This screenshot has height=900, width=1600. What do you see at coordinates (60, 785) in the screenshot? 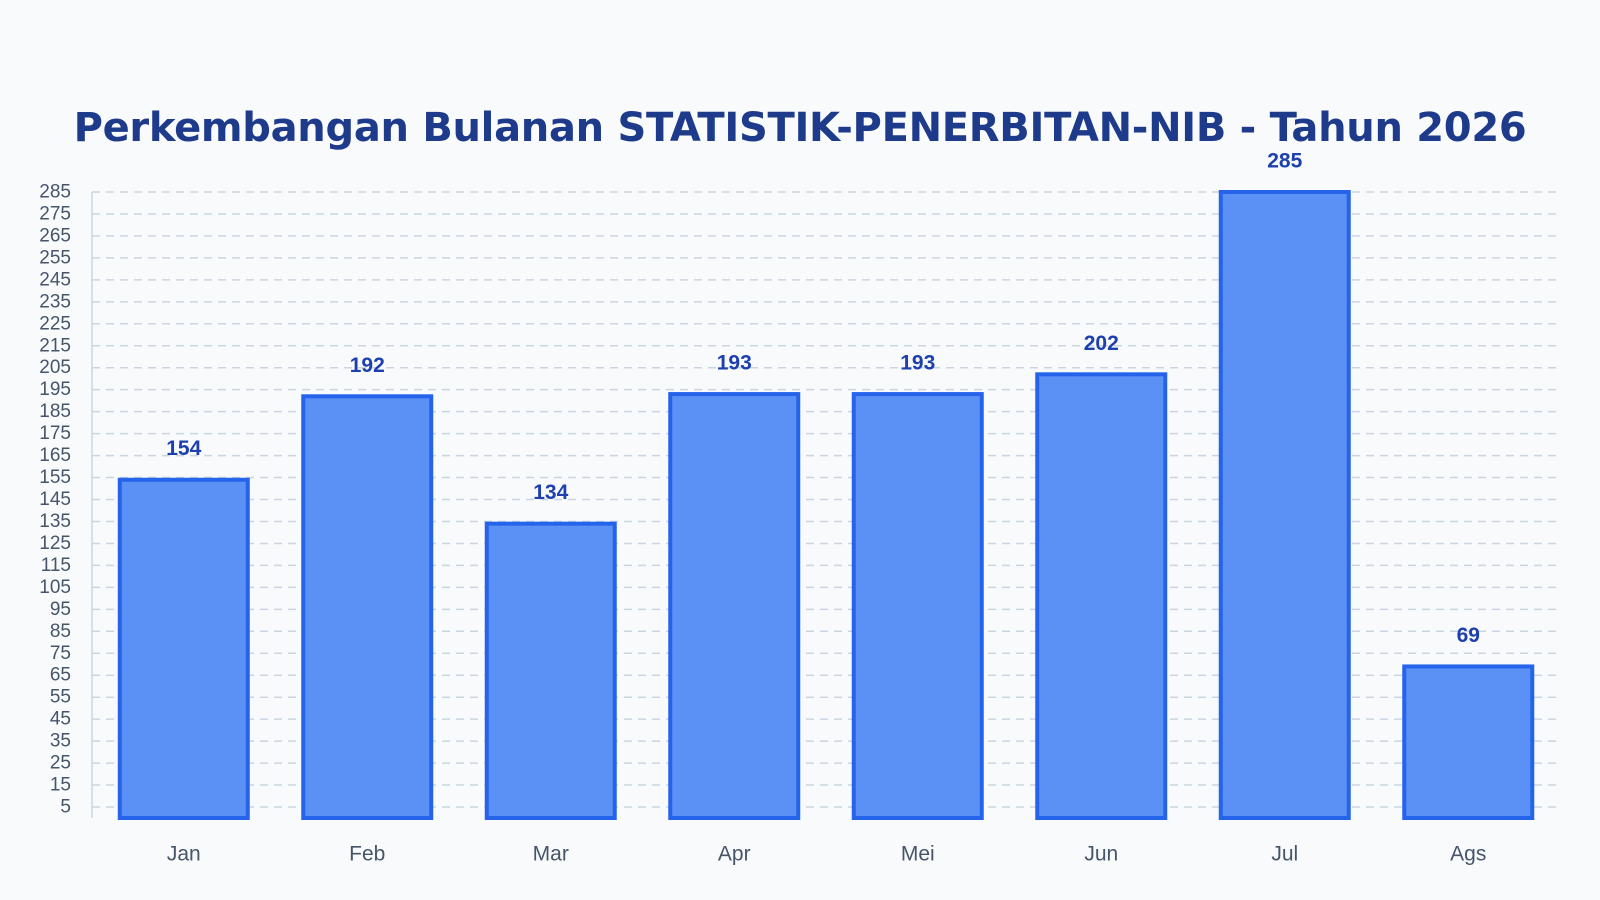
I see `y-tick-label: 15` at bounding box center [60, 785].